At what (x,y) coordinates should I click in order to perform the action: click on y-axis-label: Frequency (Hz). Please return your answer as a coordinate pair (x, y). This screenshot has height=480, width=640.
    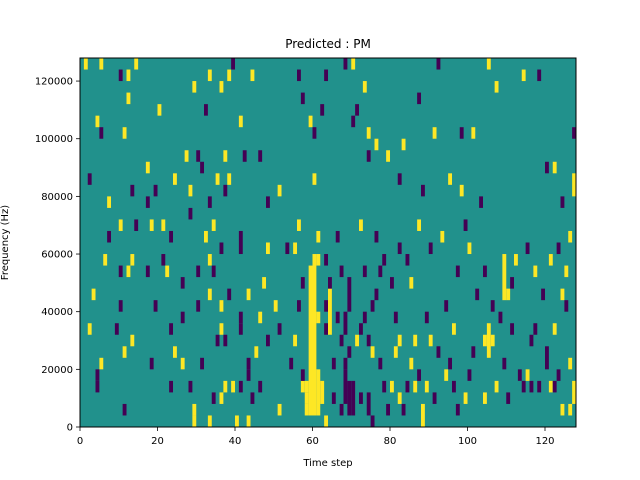
    Looking at the image, I should click on (5, 243).